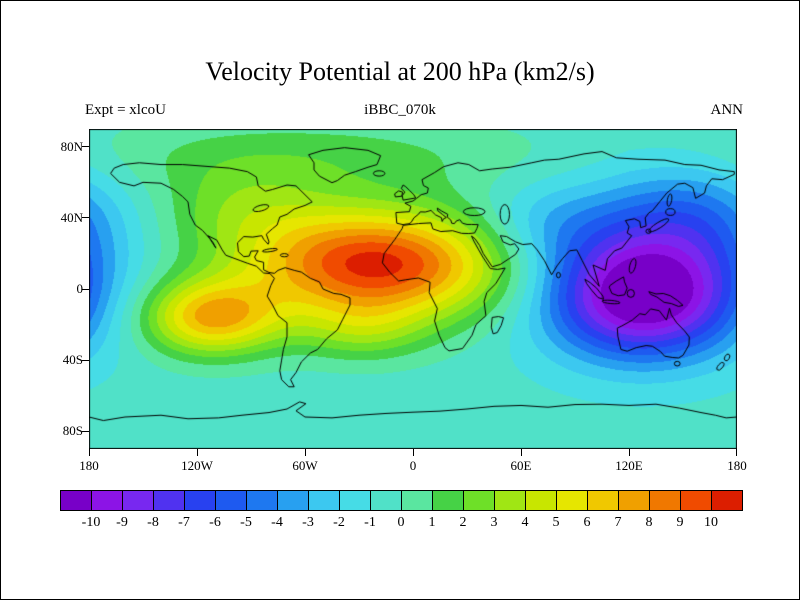  I want to click on colorbar-tick-label: -2, so click(339, 522).